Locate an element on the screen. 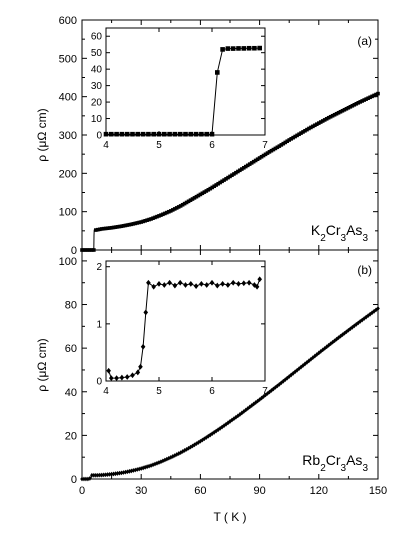 Image resolution: width=415 pixels, height=537 pixels. panel-a-ylabel: ρ (μΩ cm) is located at coordinates (42, 134).